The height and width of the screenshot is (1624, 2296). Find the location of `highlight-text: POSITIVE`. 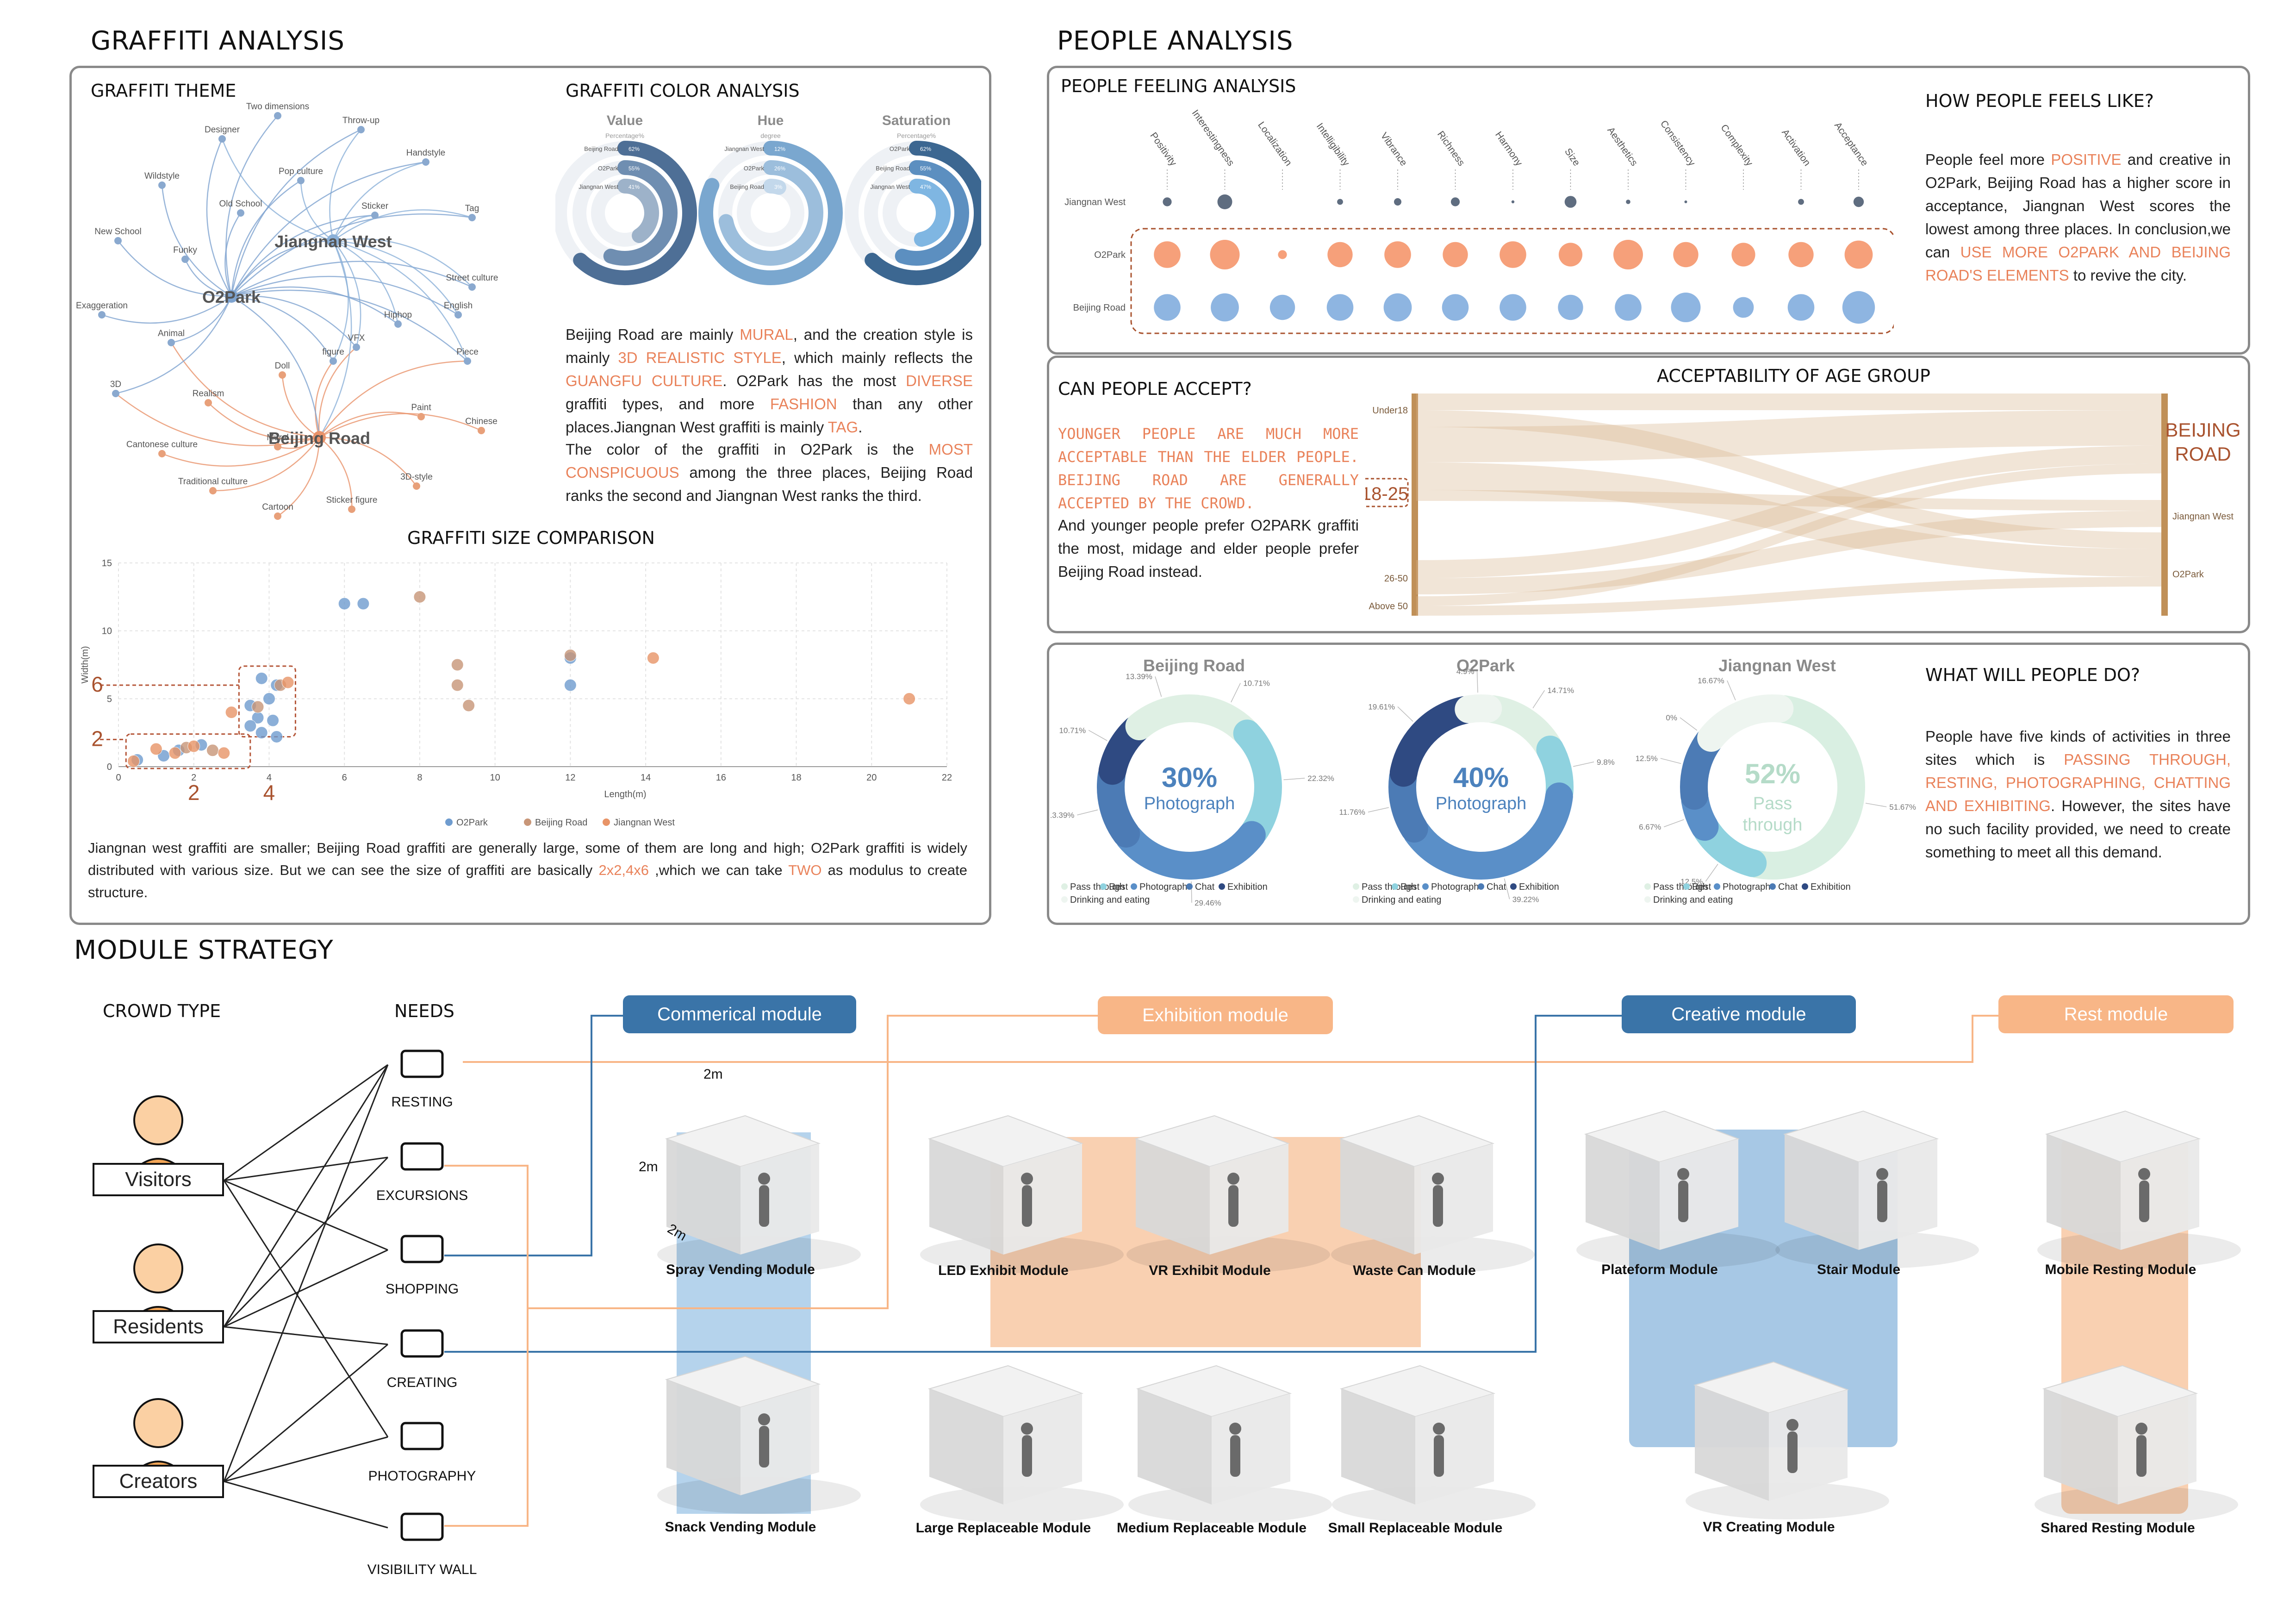

highlight-text: POSITIVE is located at coordinates (2086, 159).